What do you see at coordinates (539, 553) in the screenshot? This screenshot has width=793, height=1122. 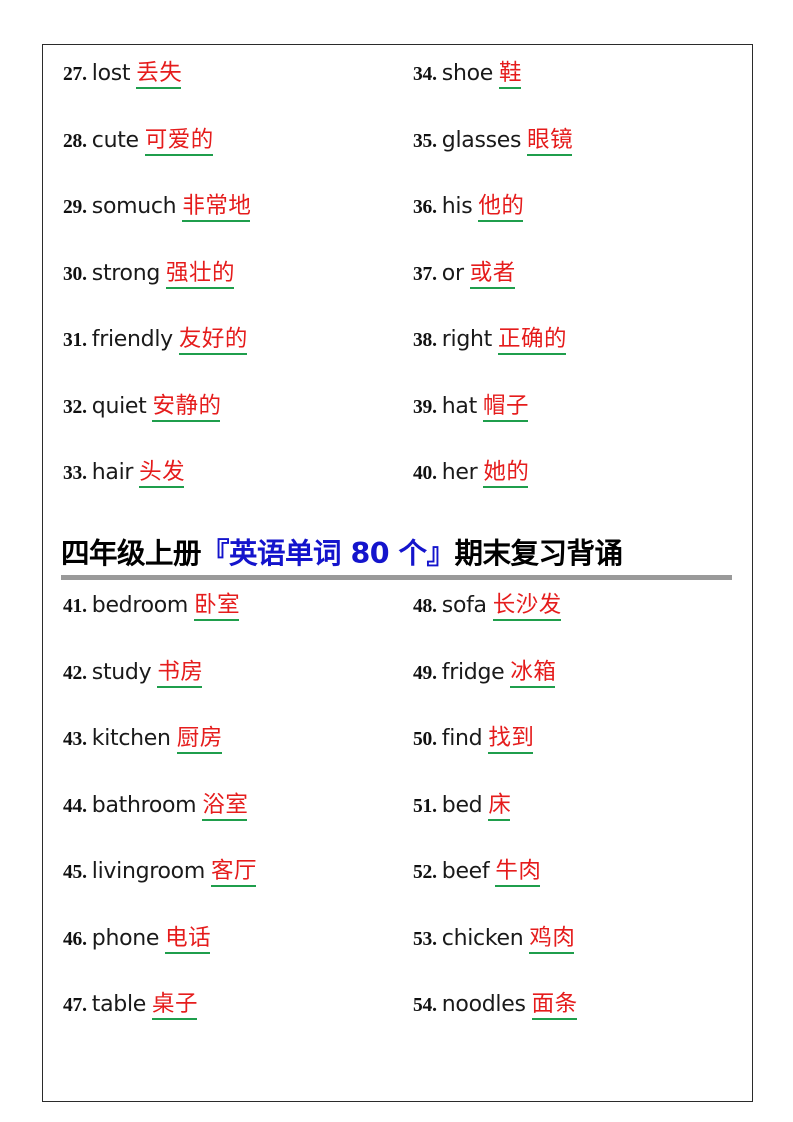 I see `heading-part-suffix: 期末复习背诵` at bounding box center [539, 553].